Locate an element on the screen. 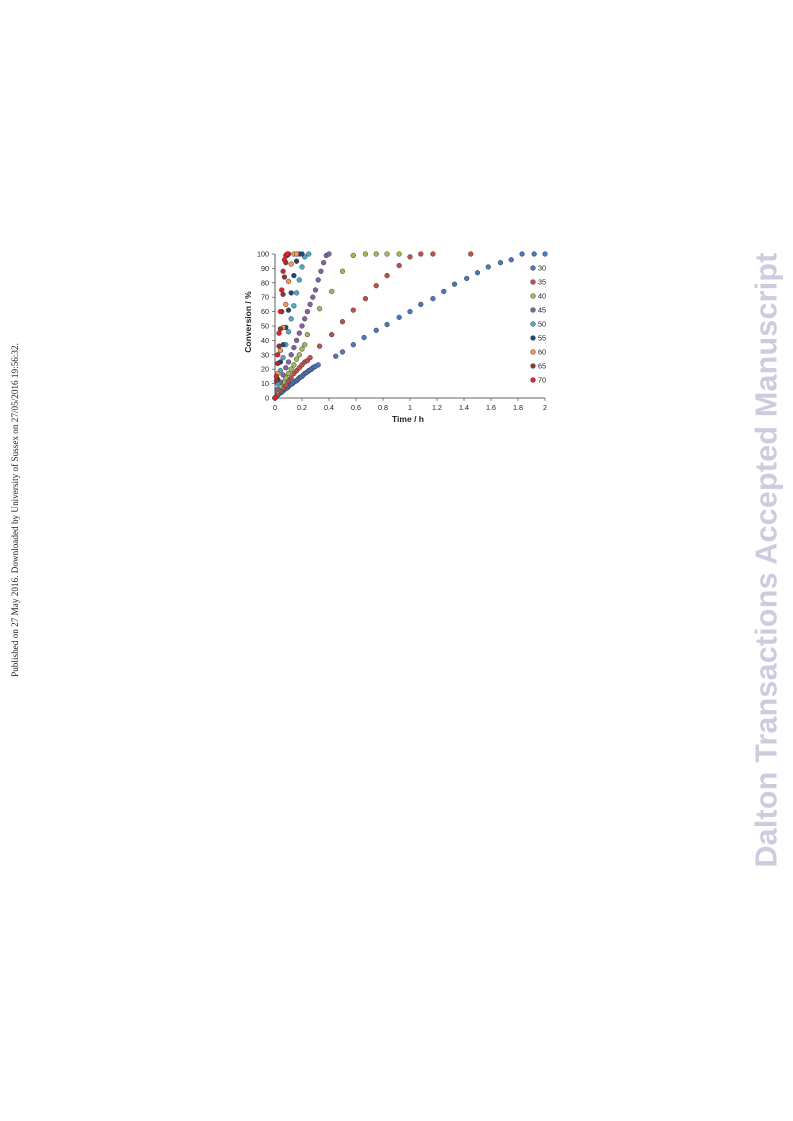  legend-item-40: 40 is located at coordinates (538, 296).